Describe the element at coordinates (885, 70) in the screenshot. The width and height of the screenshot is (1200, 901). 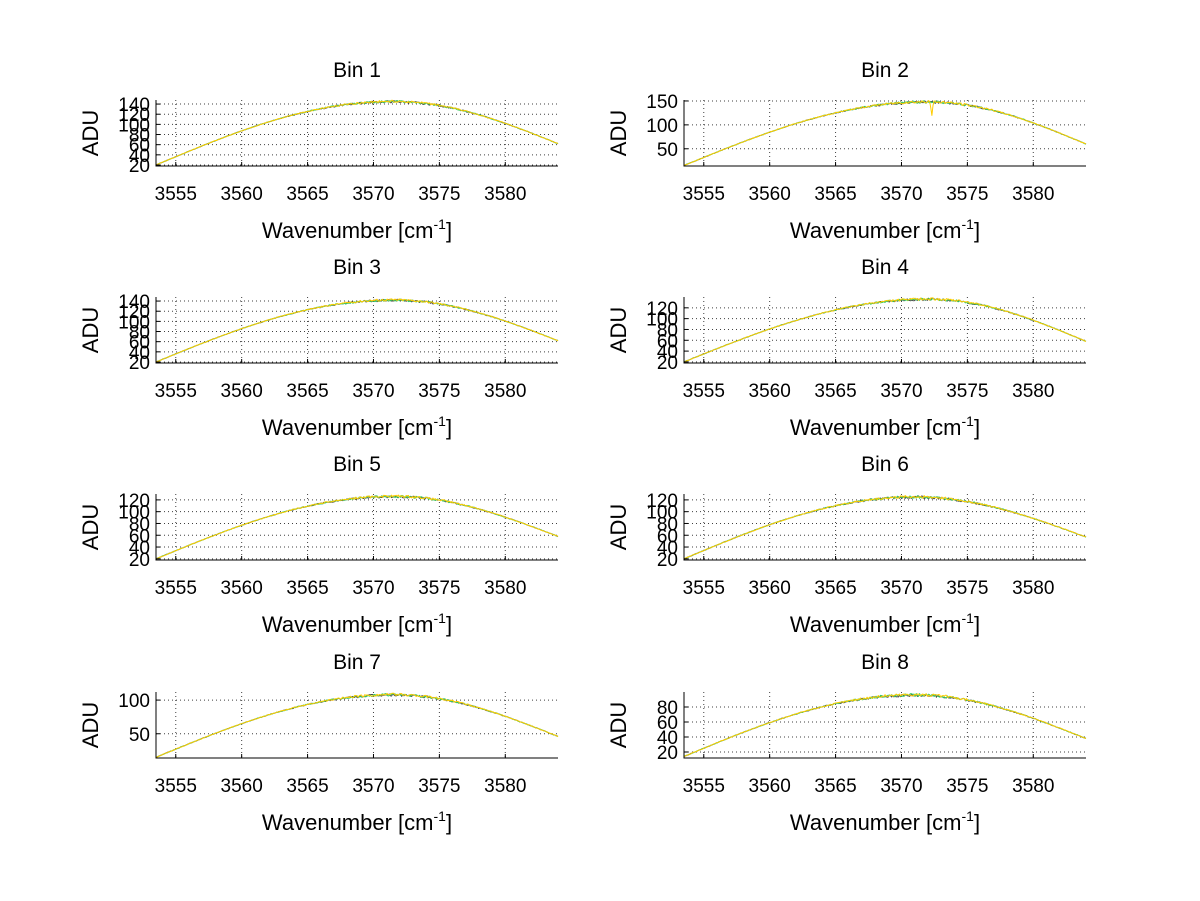
I see `subplot-title: Bin 2` at that location.